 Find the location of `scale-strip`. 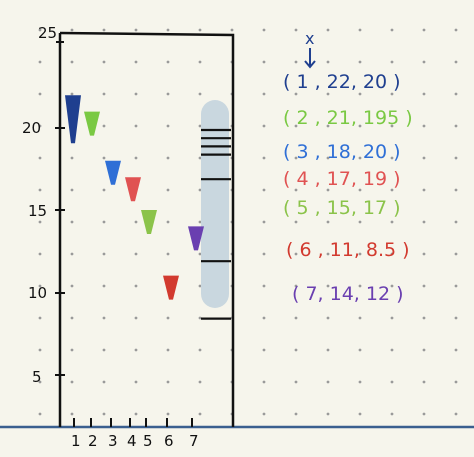

scale-strip is located at coordinates (215, 204).